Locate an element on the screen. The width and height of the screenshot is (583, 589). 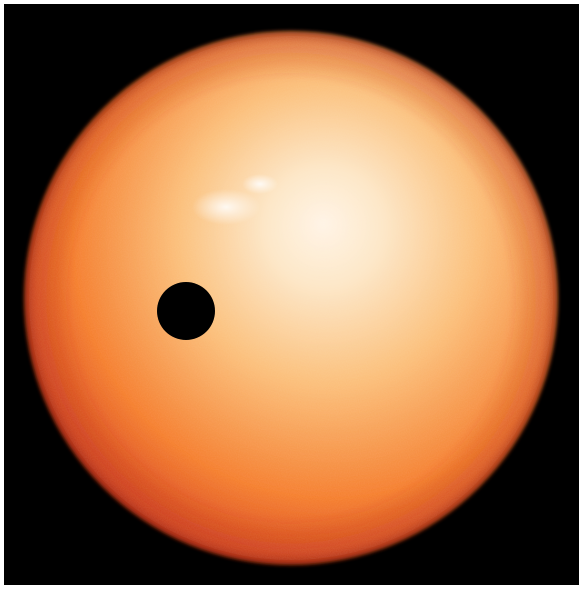
bright-active-region is located at coordinates (226, 207).